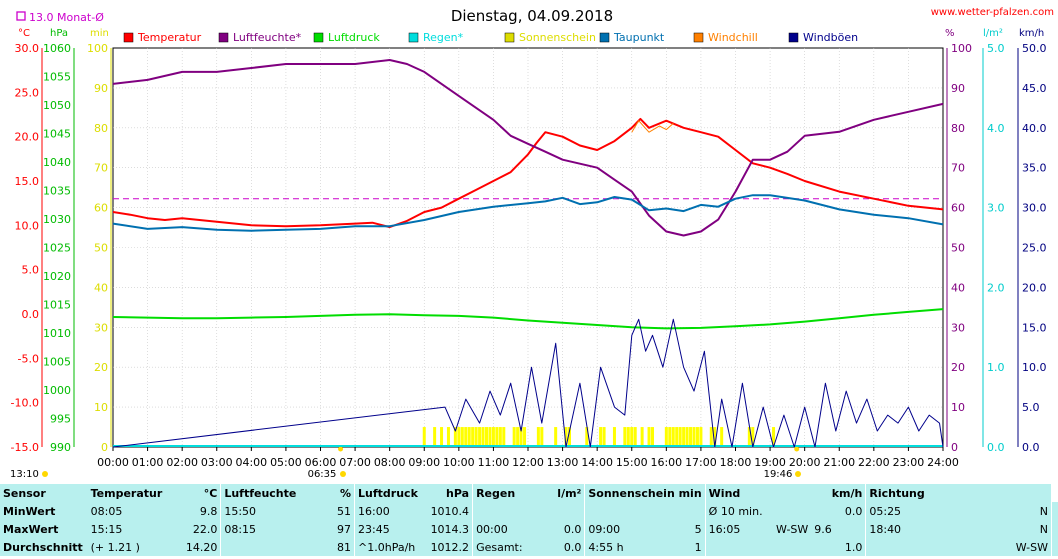  I want to click on rain-tick-label: 3.0, so click(996, 208).